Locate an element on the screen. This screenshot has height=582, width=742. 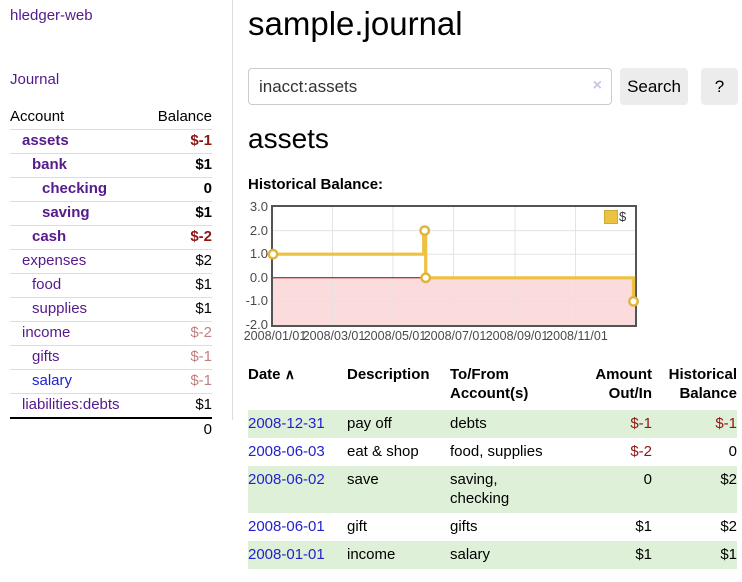
y-tick: -2.0 is located at coordinates (256, 324).